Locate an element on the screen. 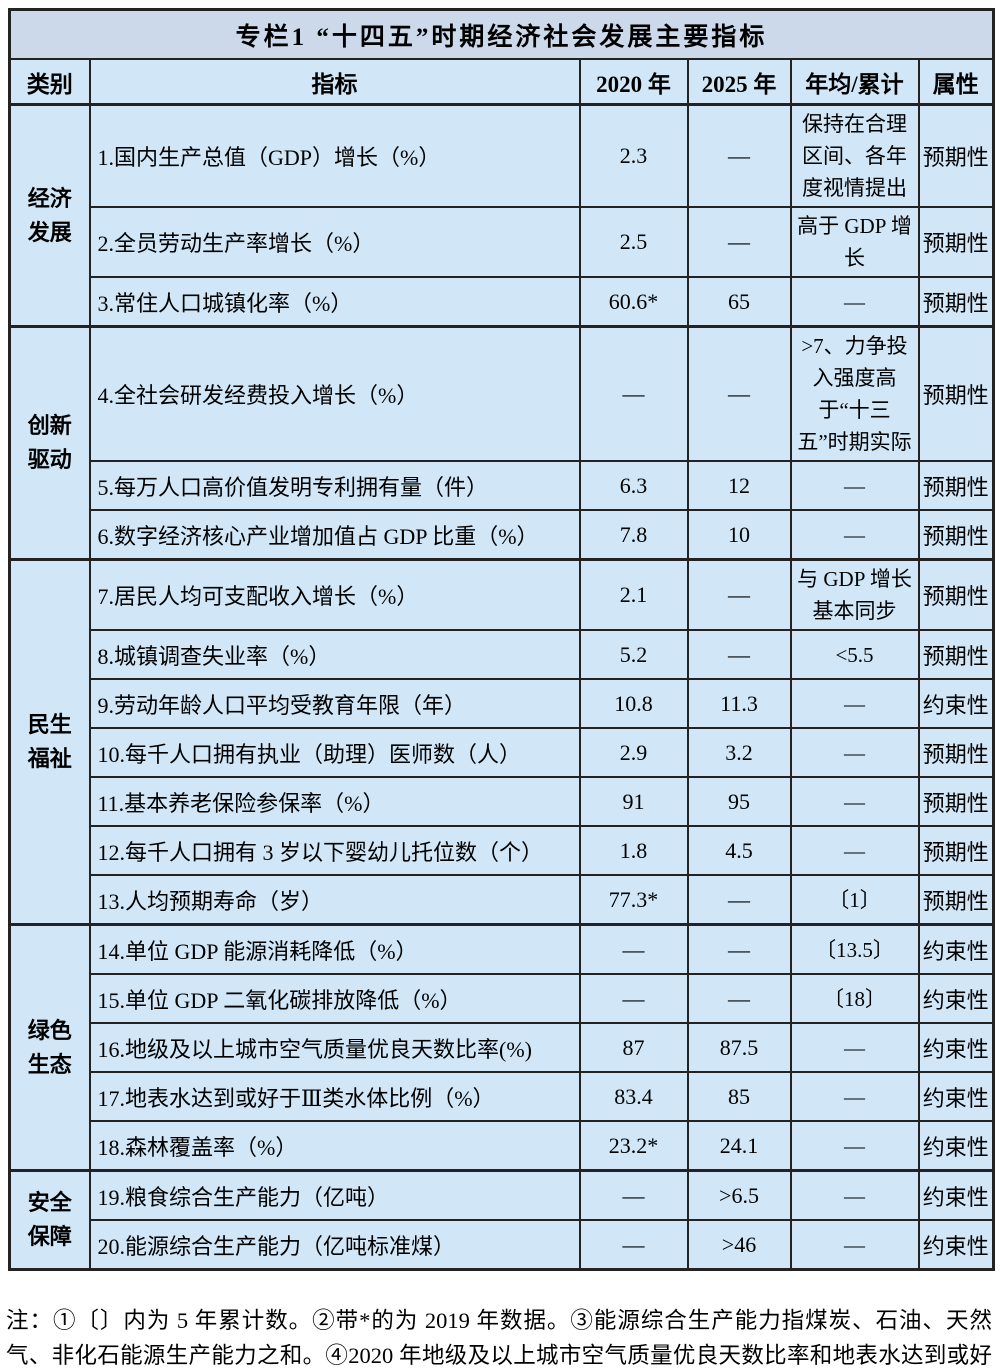  annual-cell: 保持在合理区间、各年度视情提出 is located at coordinates (854, 155).